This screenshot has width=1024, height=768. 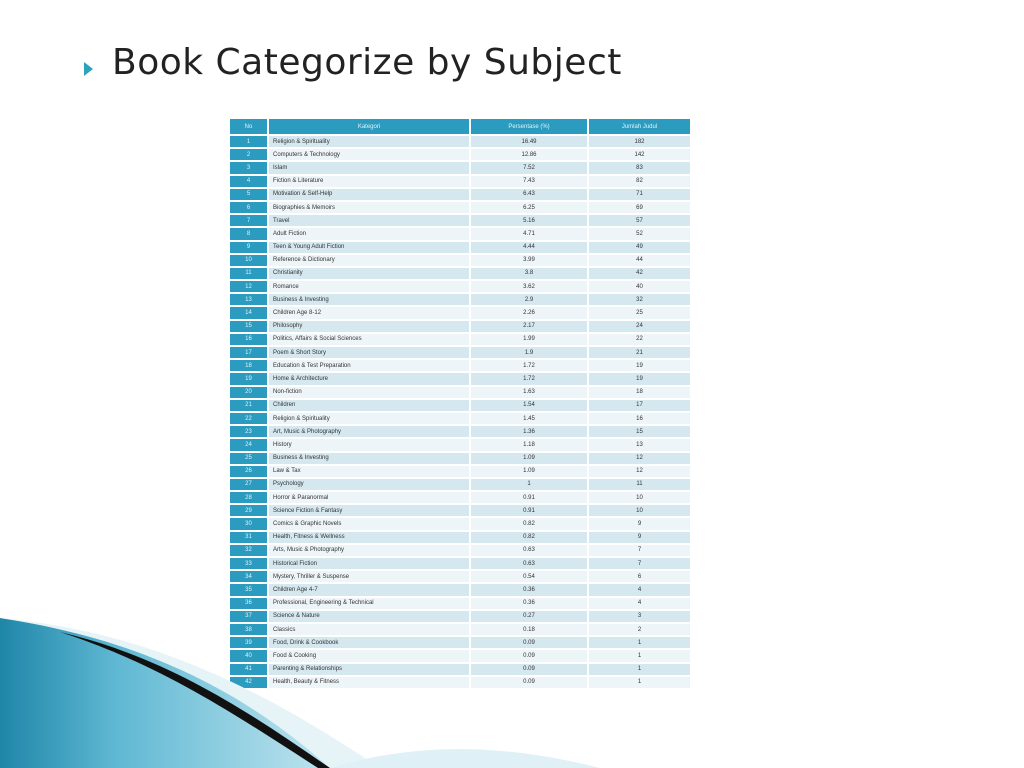 What do you see at coordinates (529, 234) in the screenshot?
I see `row-persentase-cell: 4.71` at bounding box center [529, 234].